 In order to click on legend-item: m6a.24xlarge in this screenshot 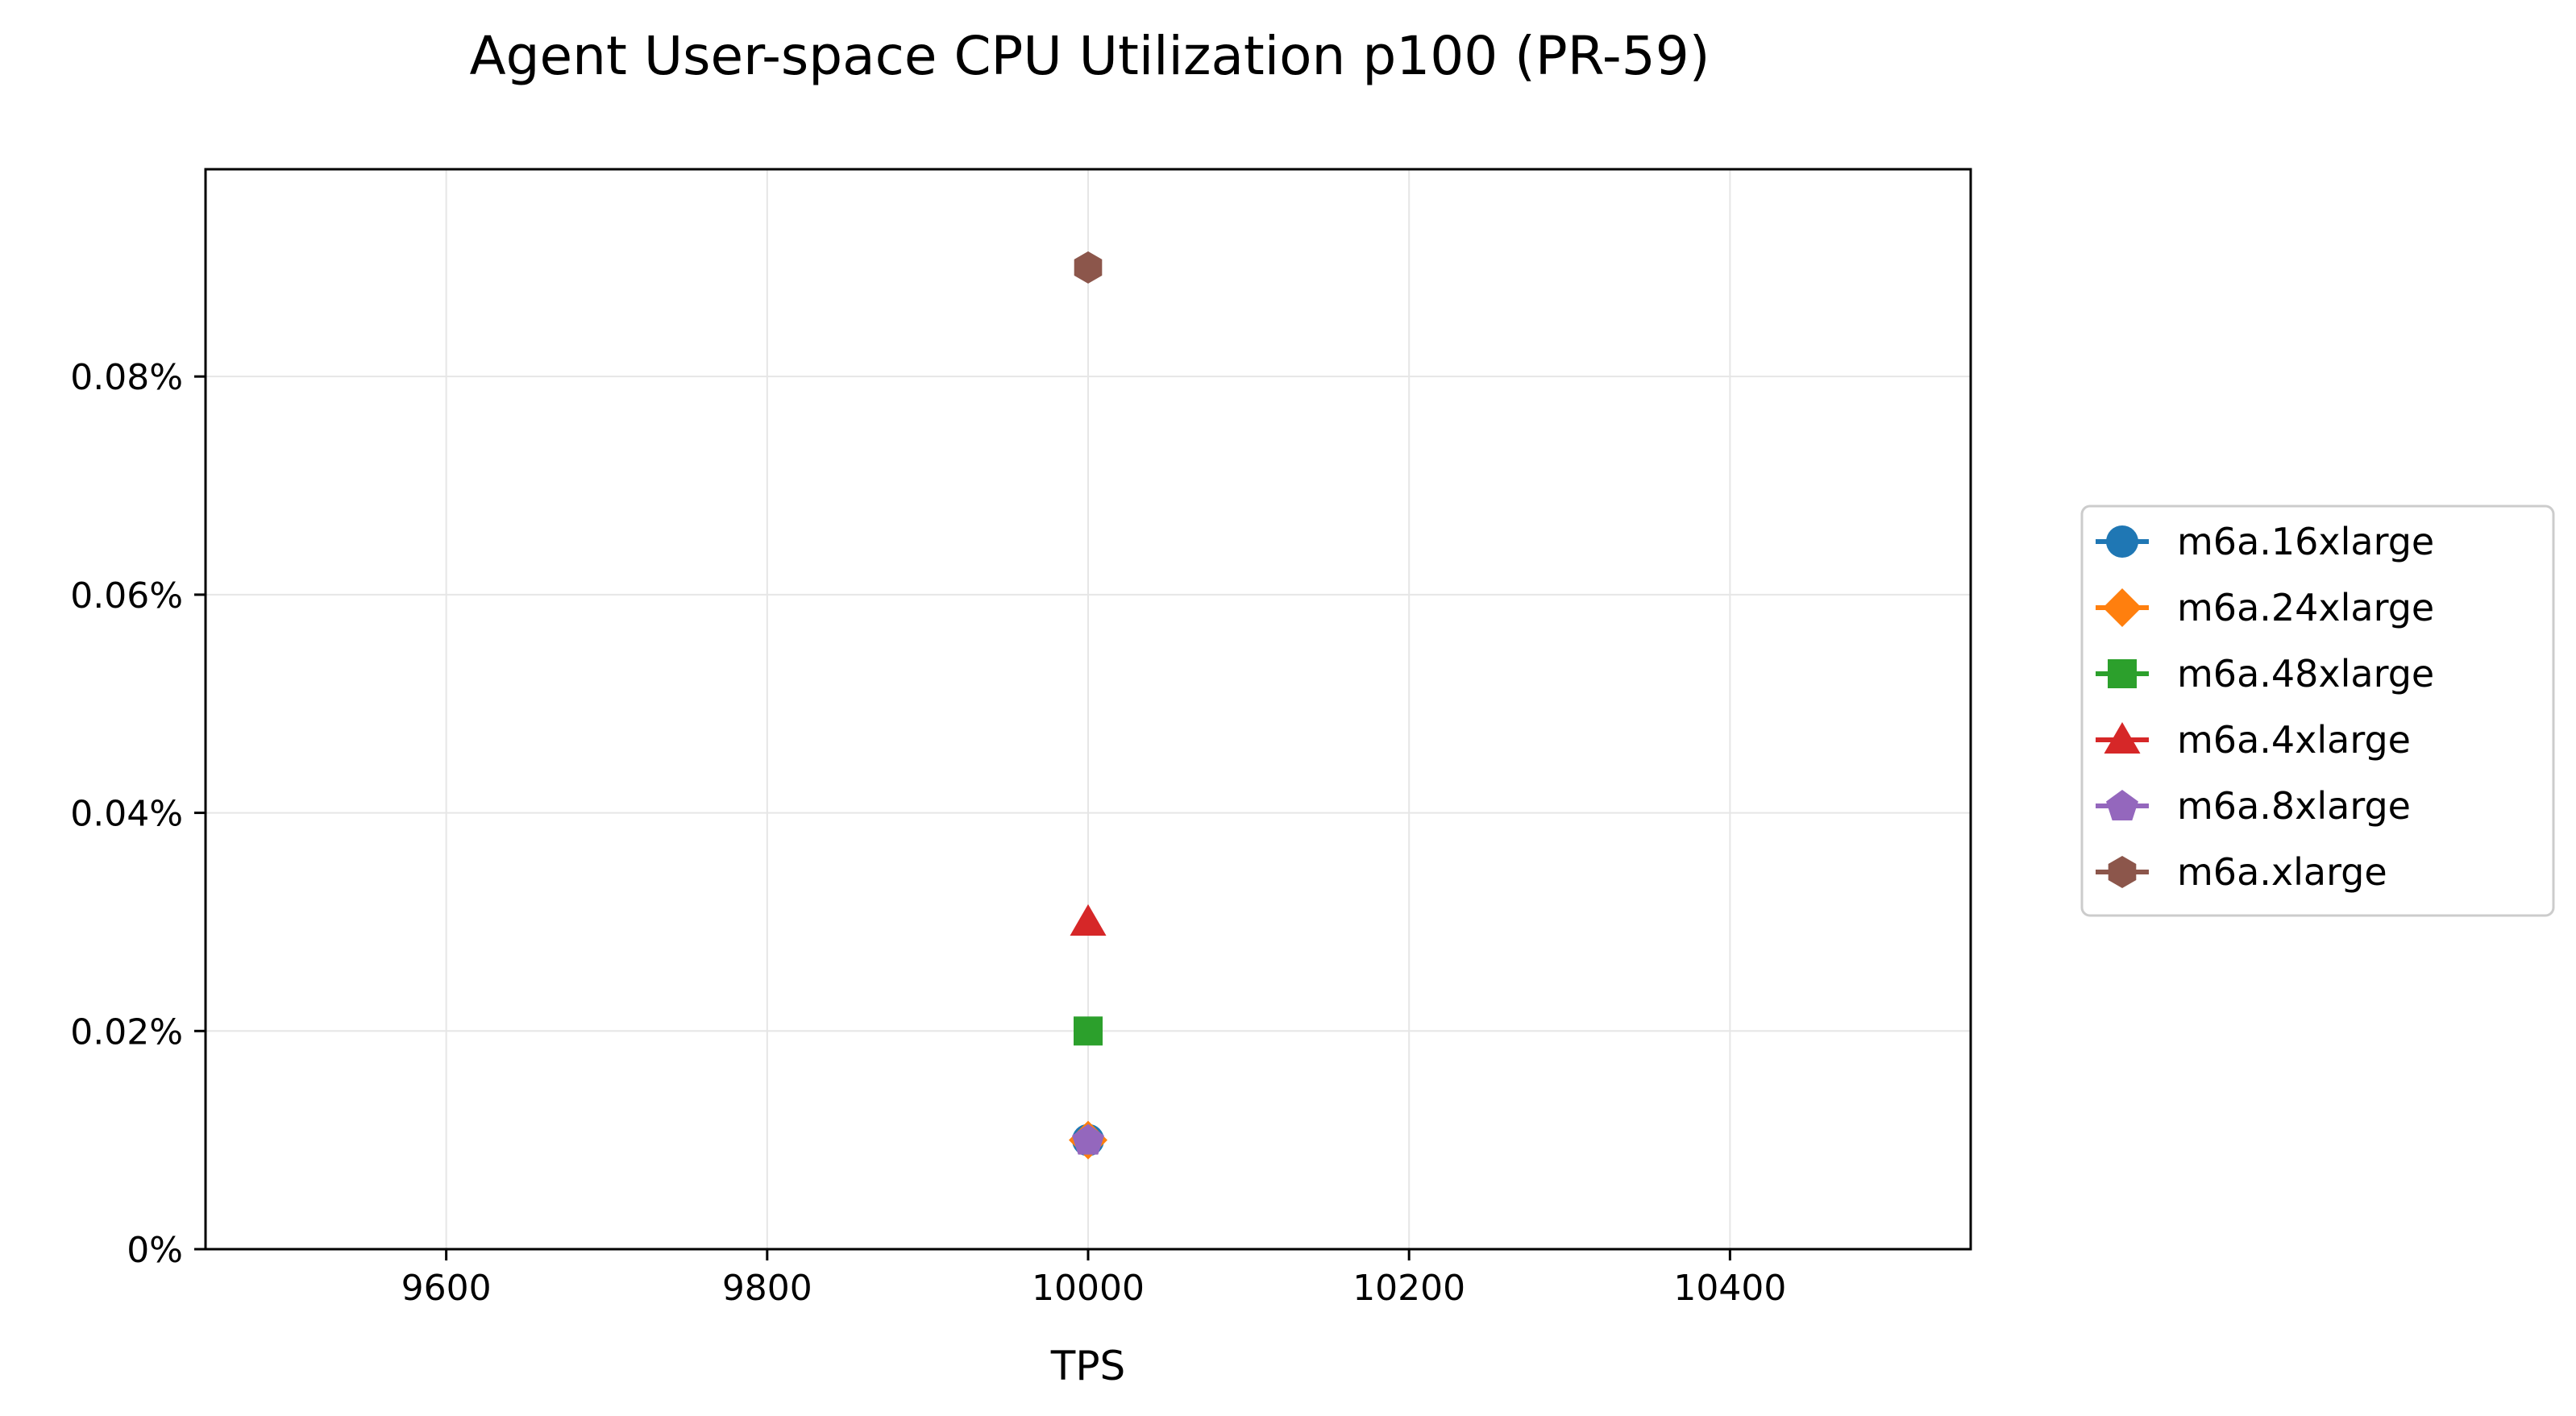, I will do `click(2265, 607)`.